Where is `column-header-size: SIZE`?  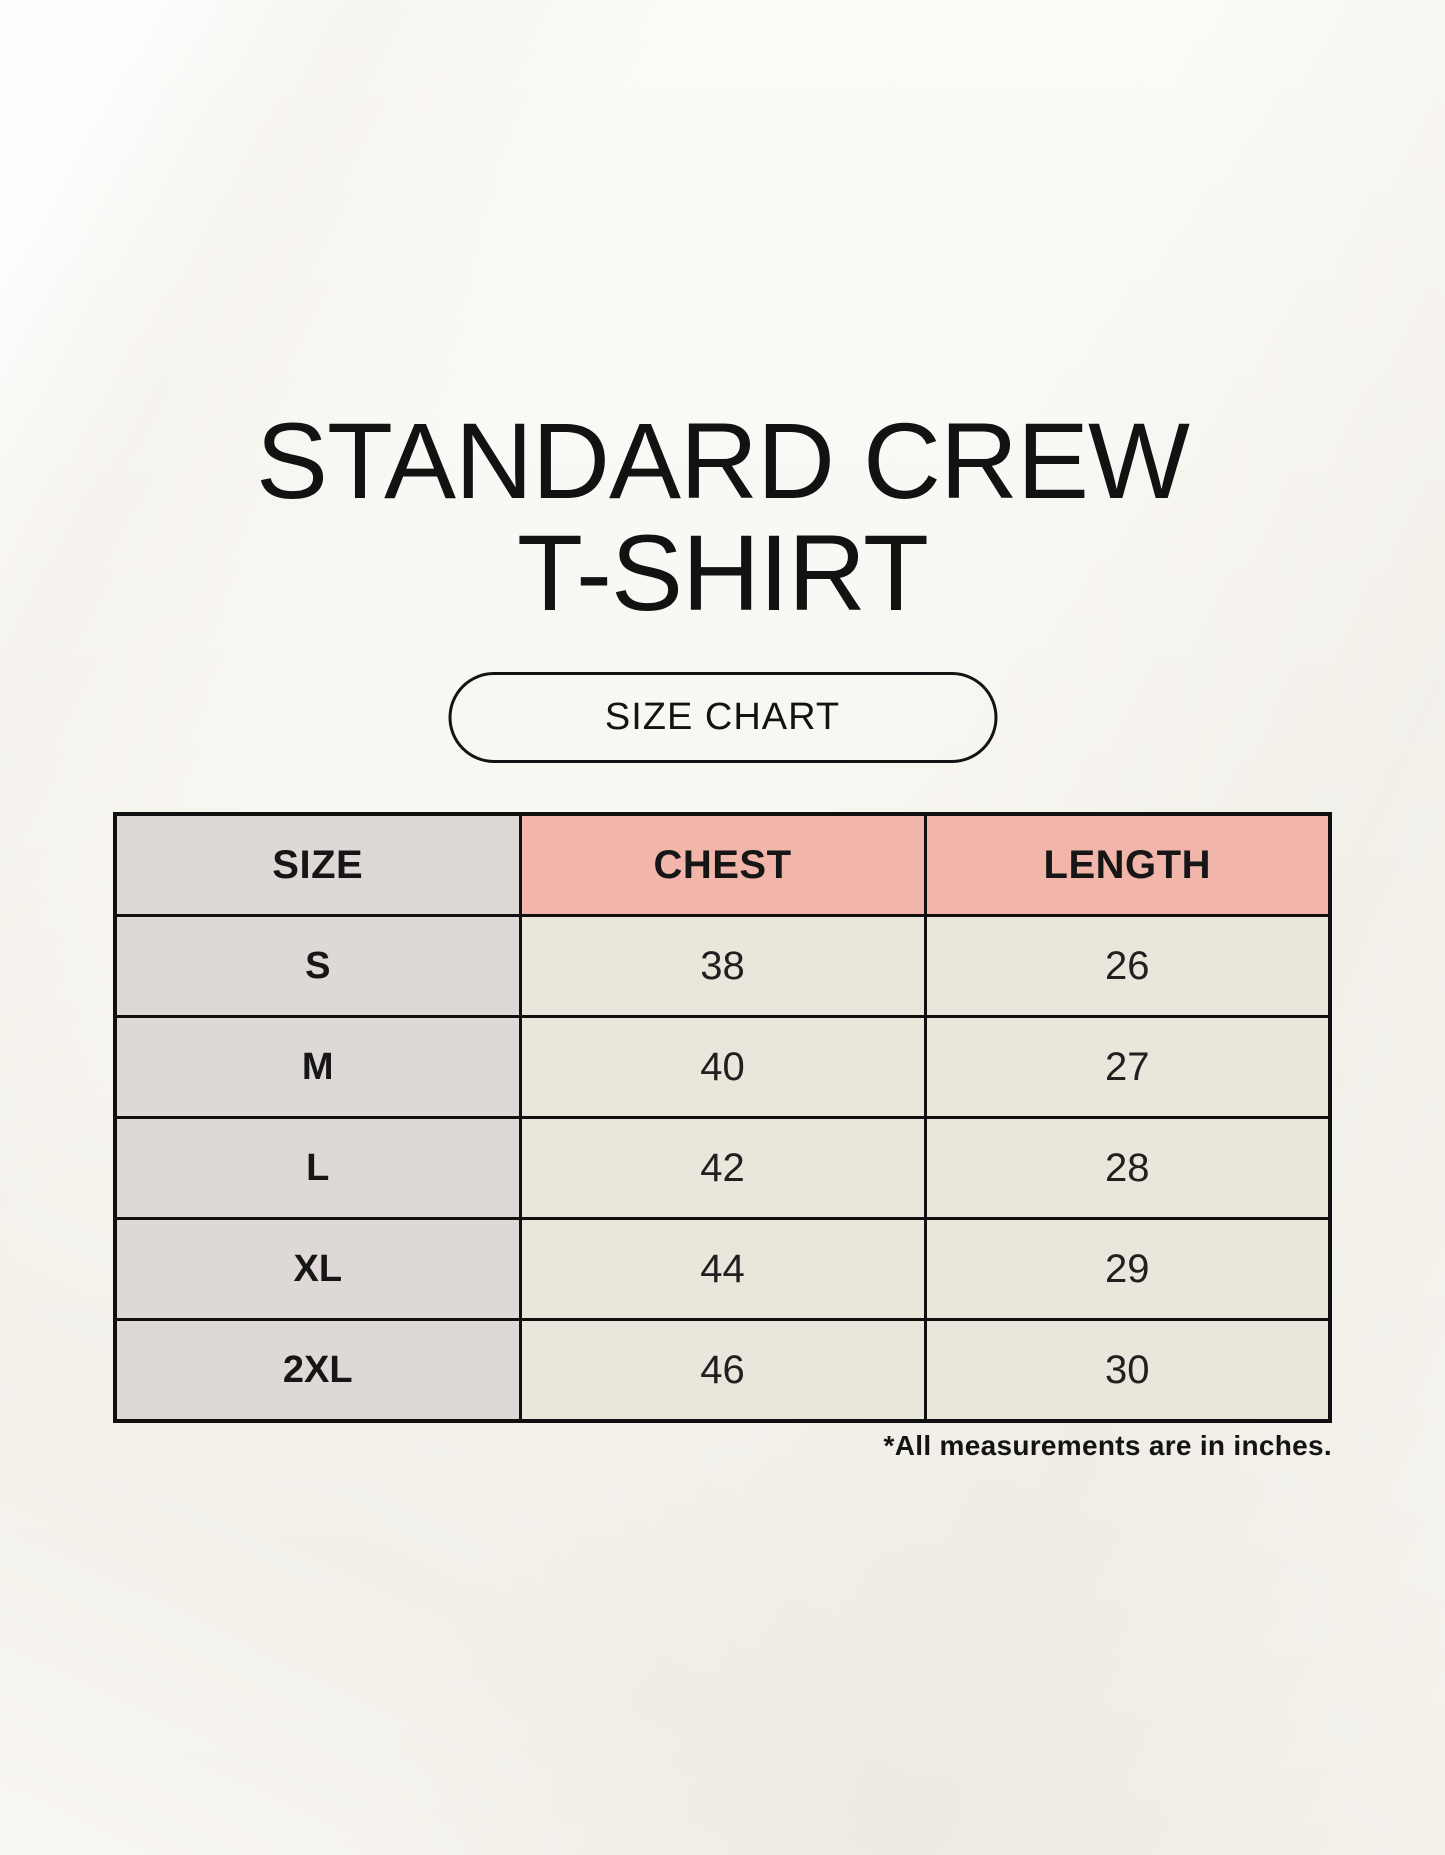 column-header-size: SIZE is located at coordinates (317, 864).